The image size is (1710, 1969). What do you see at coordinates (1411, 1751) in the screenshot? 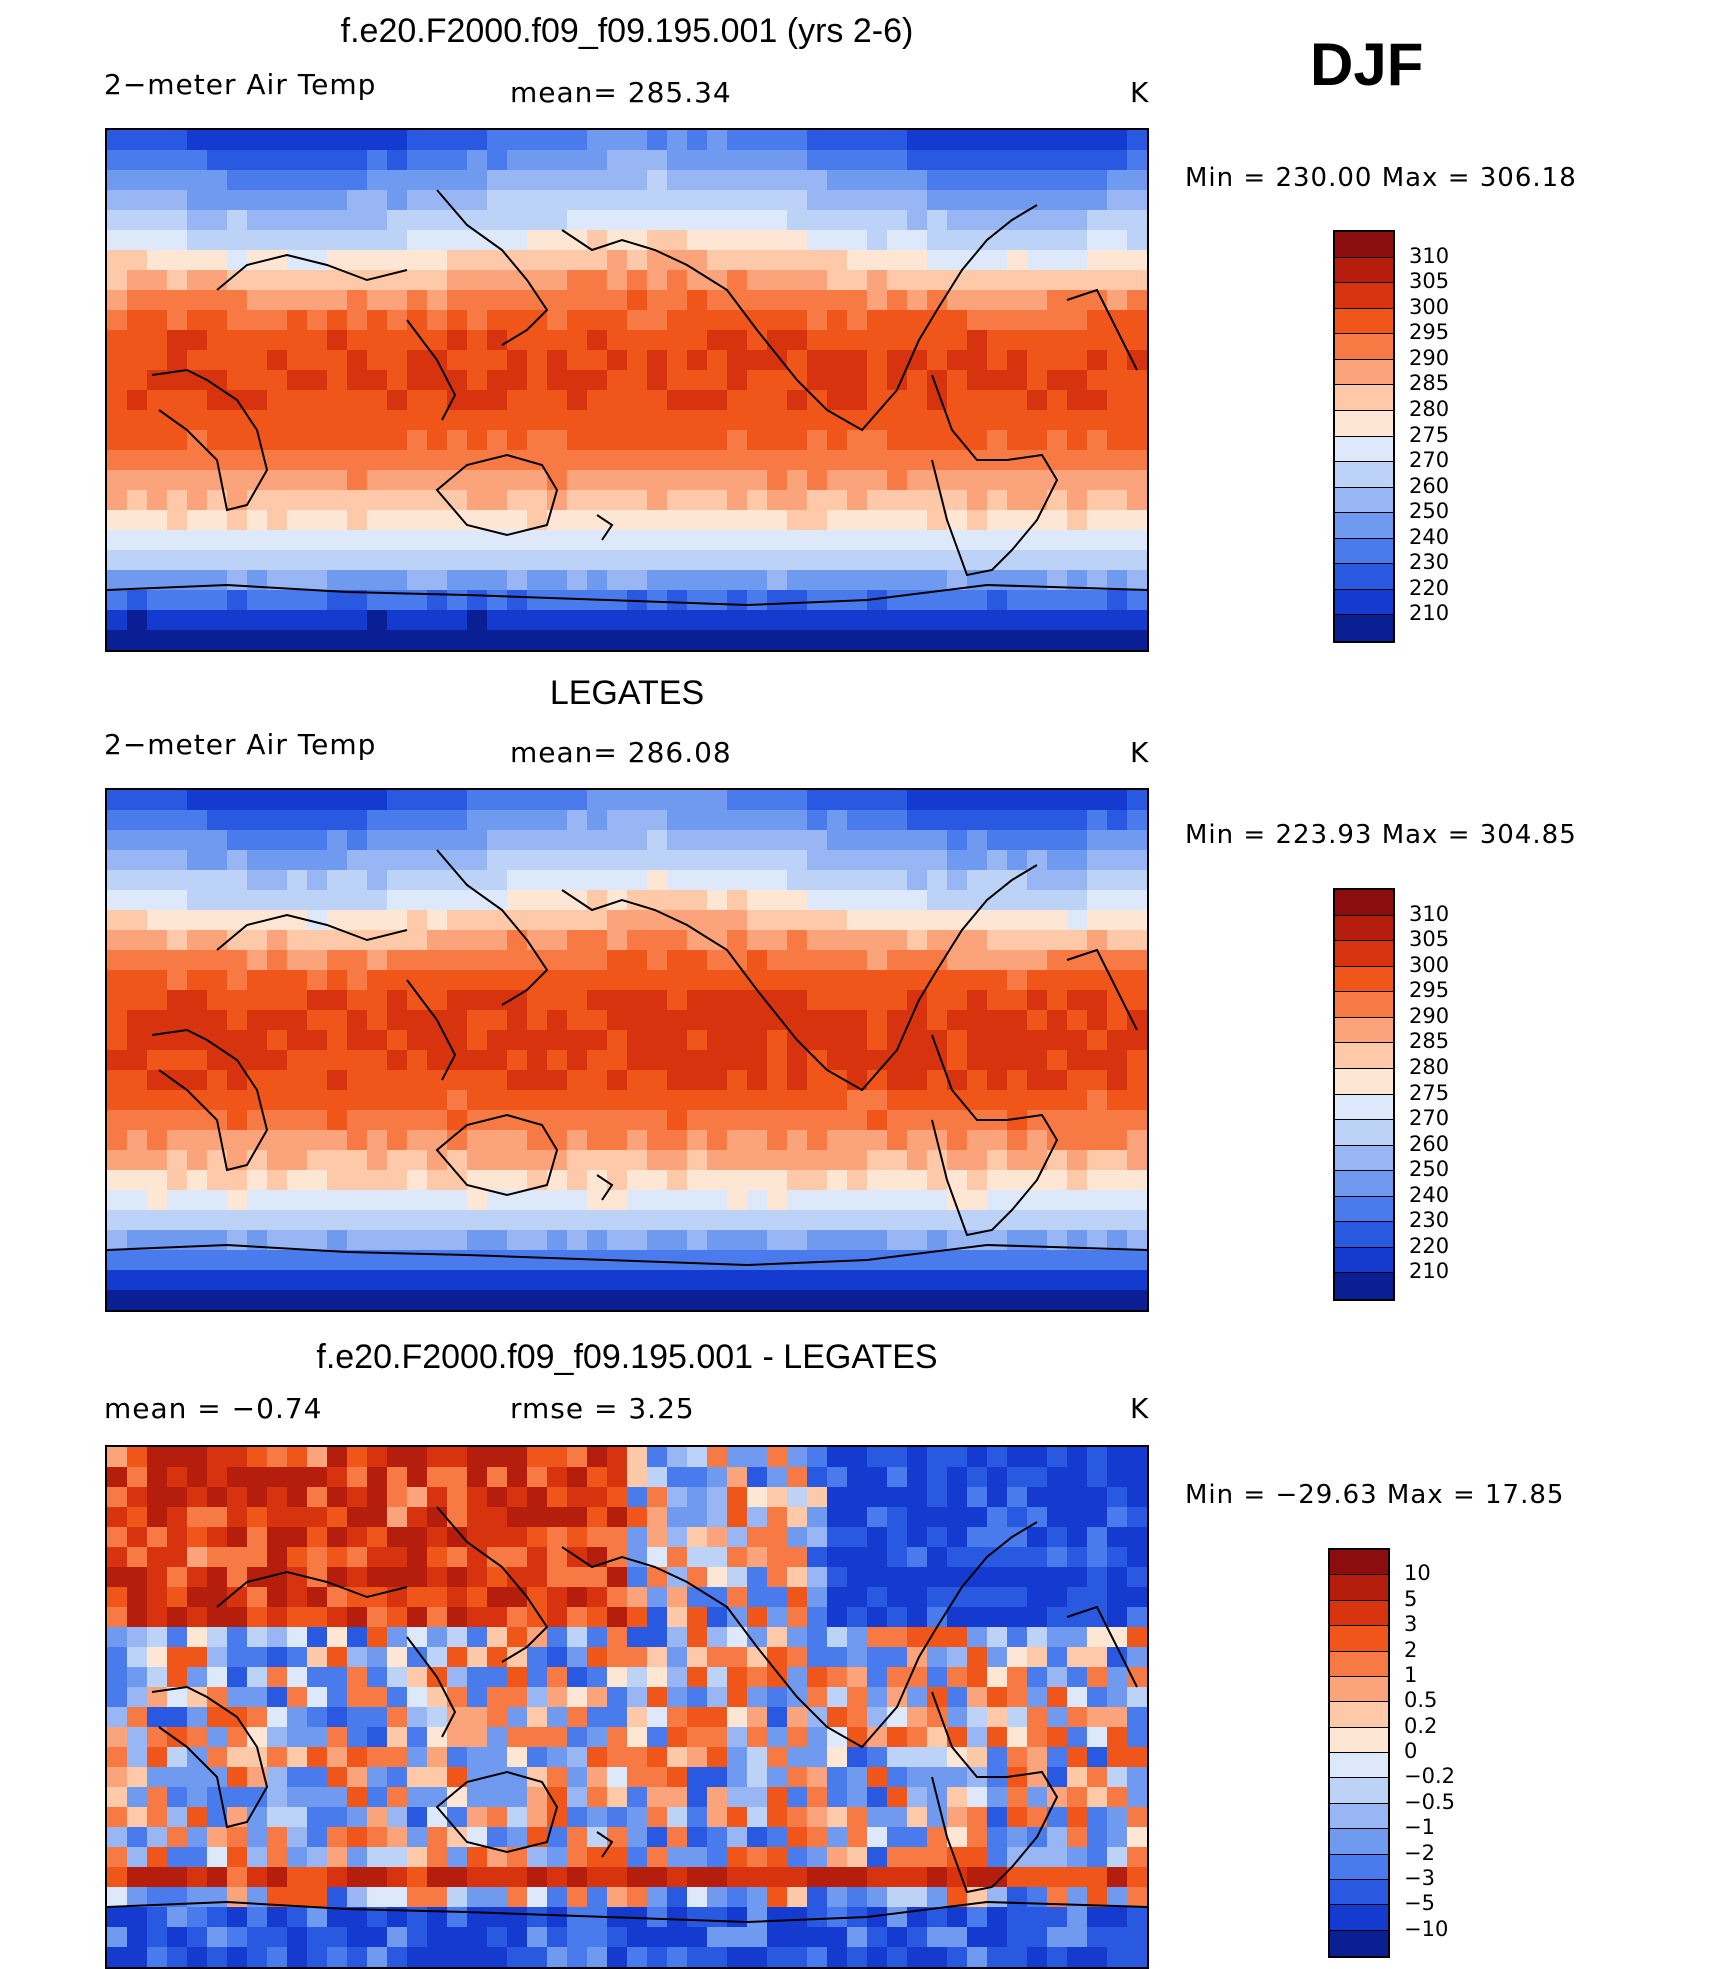
I see `colorbar-tick-label: 0` at bounding box center [1411, 1751].